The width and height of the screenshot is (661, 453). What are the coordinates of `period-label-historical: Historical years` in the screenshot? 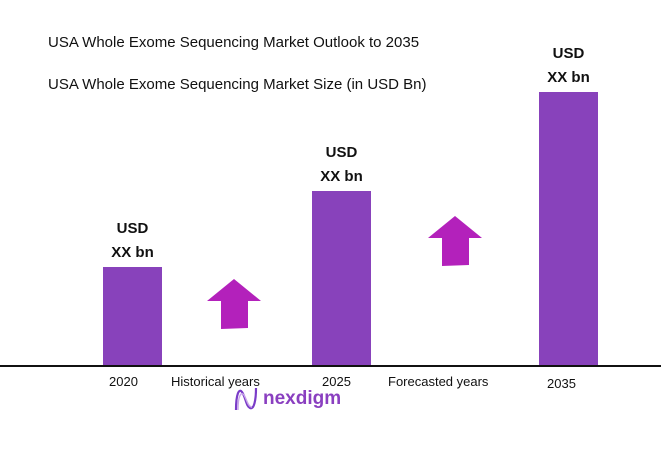 It's located at (215, 381).